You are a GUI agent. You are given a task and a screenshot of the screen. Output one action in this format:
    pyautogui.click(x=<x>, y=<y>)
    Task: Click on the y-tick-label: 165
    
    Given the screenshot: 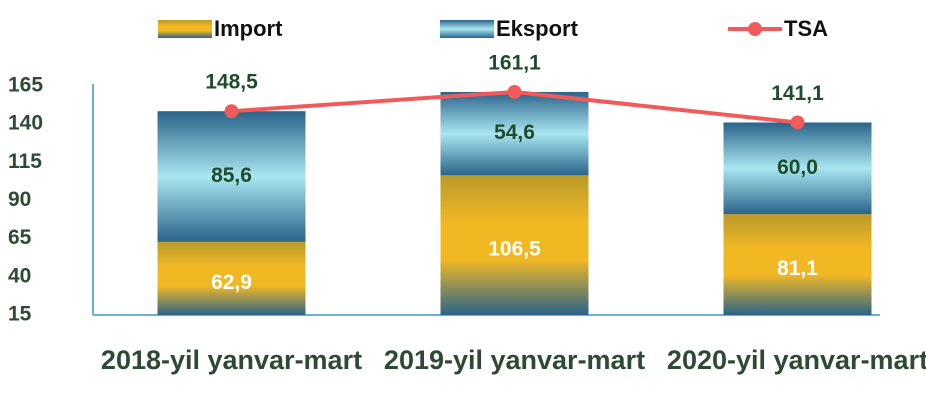 What is the action you would take?
    pyautogui.click(x=25, y=85)
    